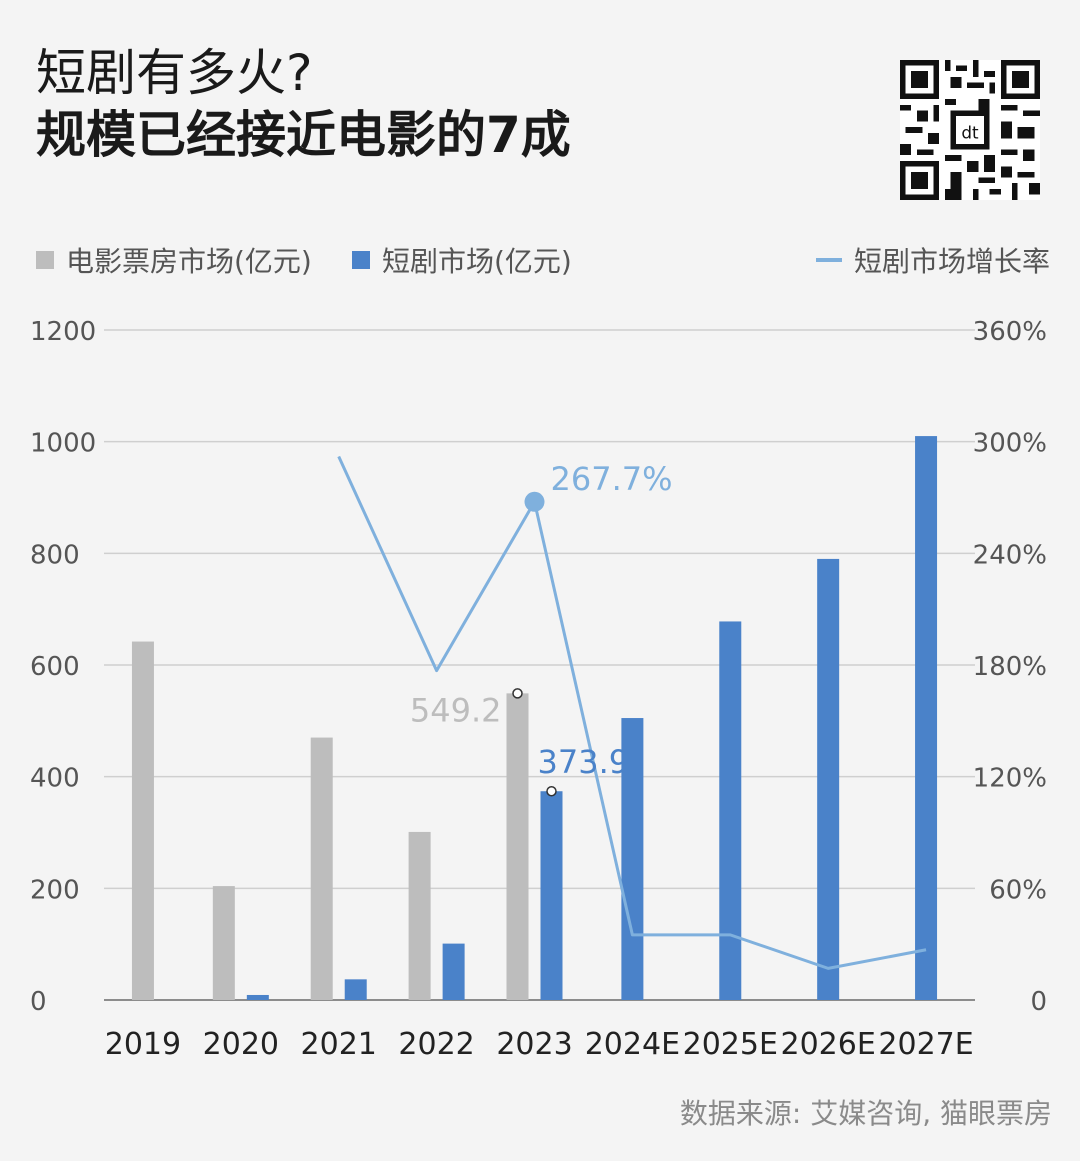 Image resolution: width=1080 pixels, height=1161 pixels. I want to click on x-tick-label: 2025E, so click(730, 1044).